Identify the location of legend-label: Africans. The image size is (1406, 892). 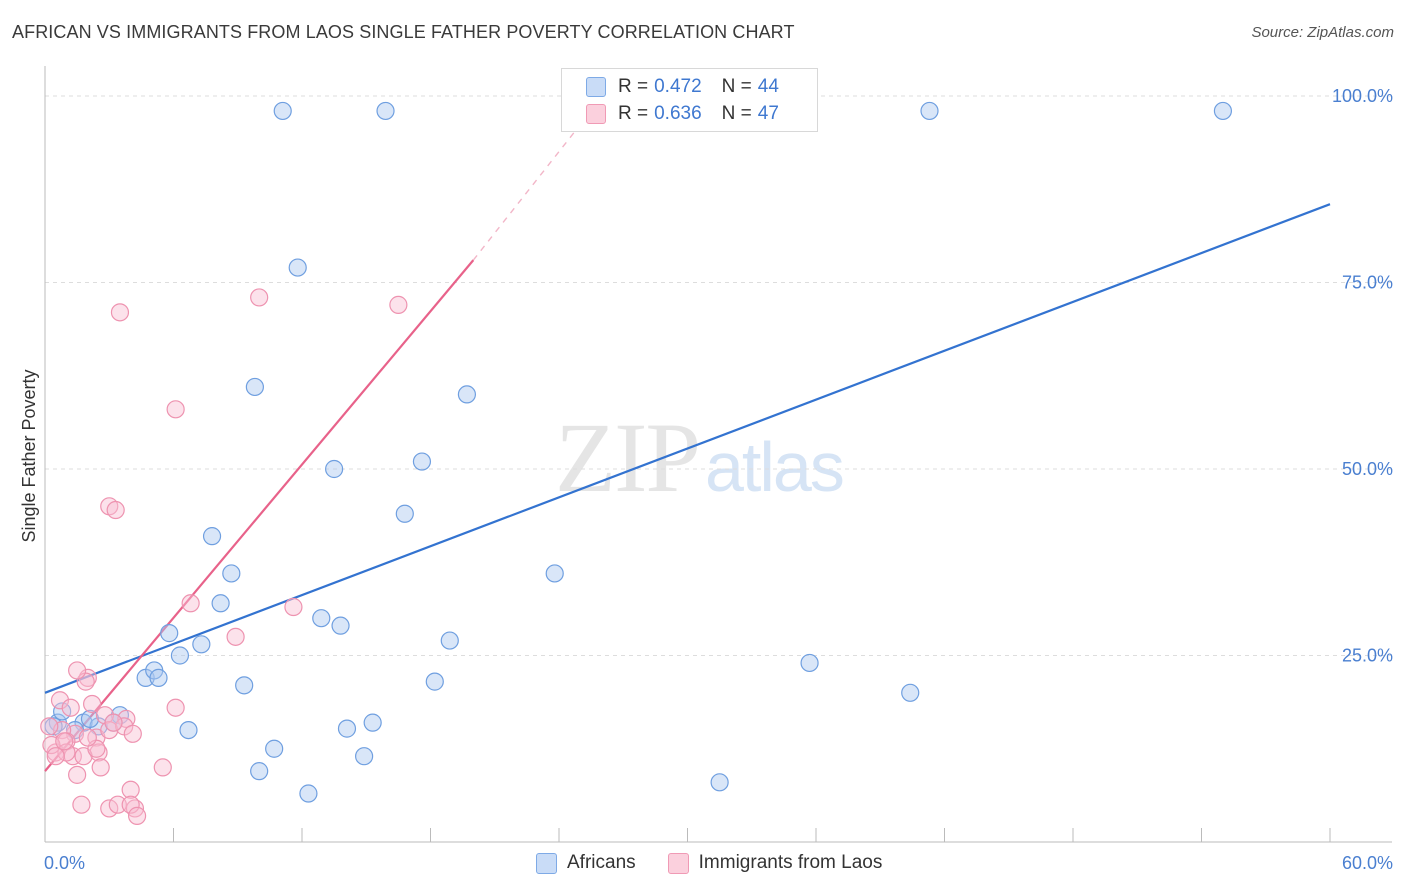
(601, 862).